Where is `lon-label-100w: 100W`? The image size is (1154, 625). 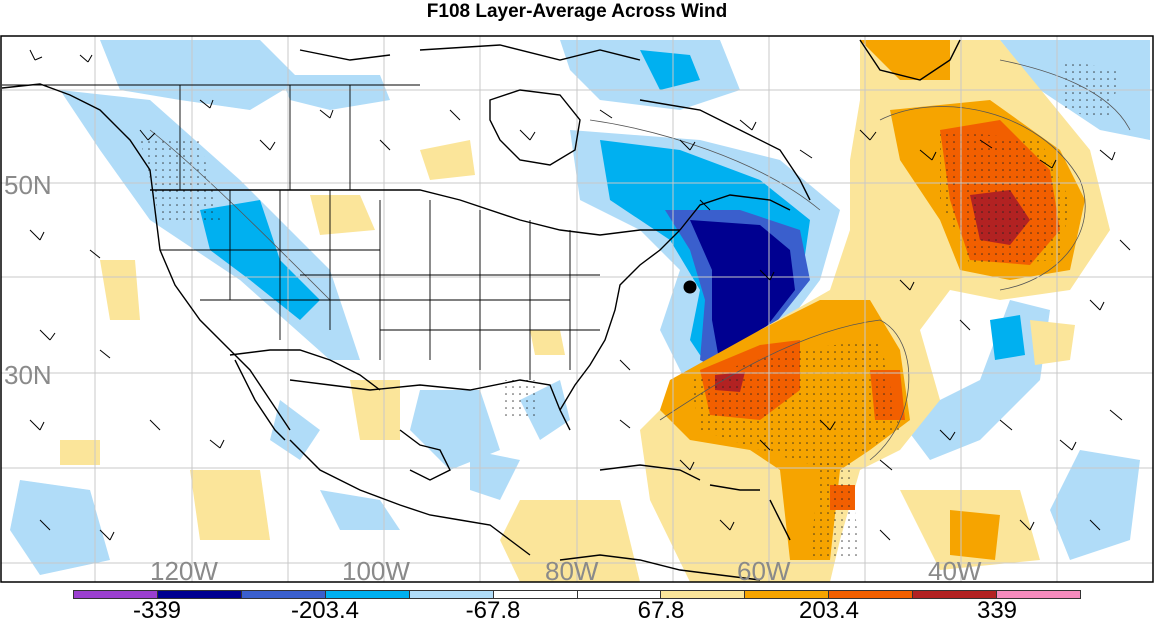 lon-label-100w: 100W is located at coordinates (376, 571).